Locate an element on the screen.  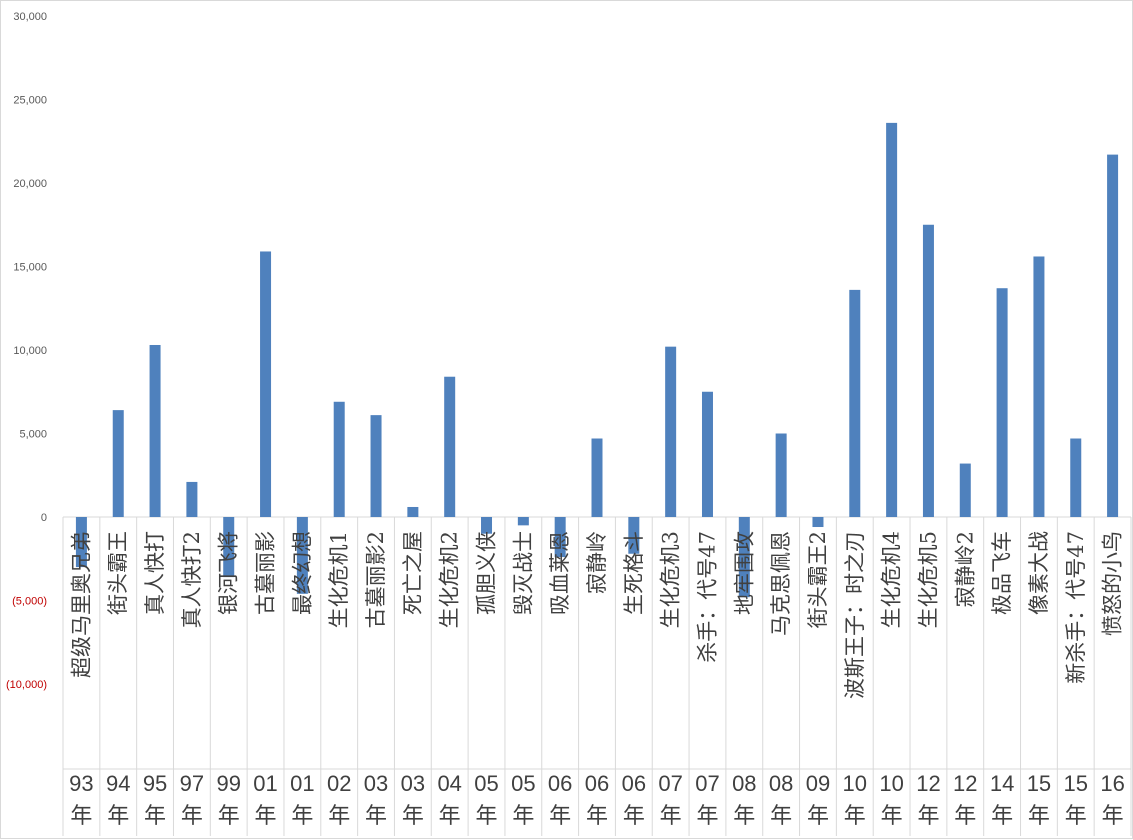
category-label: 杀手：代号47 is located at coordinates (707, 597).